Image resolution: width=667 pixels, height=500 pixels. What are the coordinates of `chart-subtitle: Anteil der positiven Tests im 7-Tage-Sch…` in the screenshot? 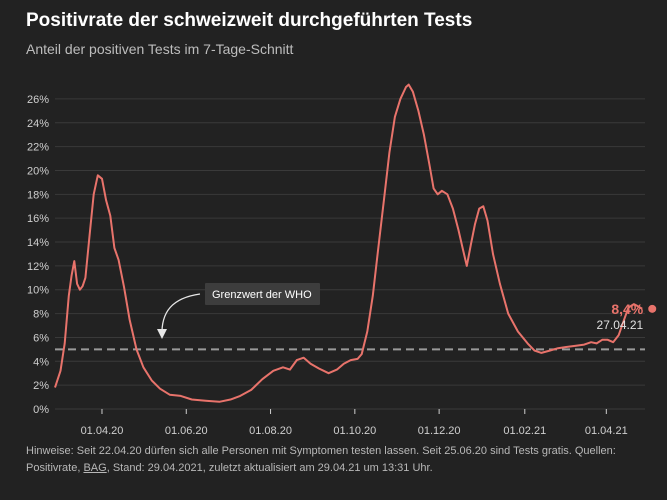 It's located at (160, 49).